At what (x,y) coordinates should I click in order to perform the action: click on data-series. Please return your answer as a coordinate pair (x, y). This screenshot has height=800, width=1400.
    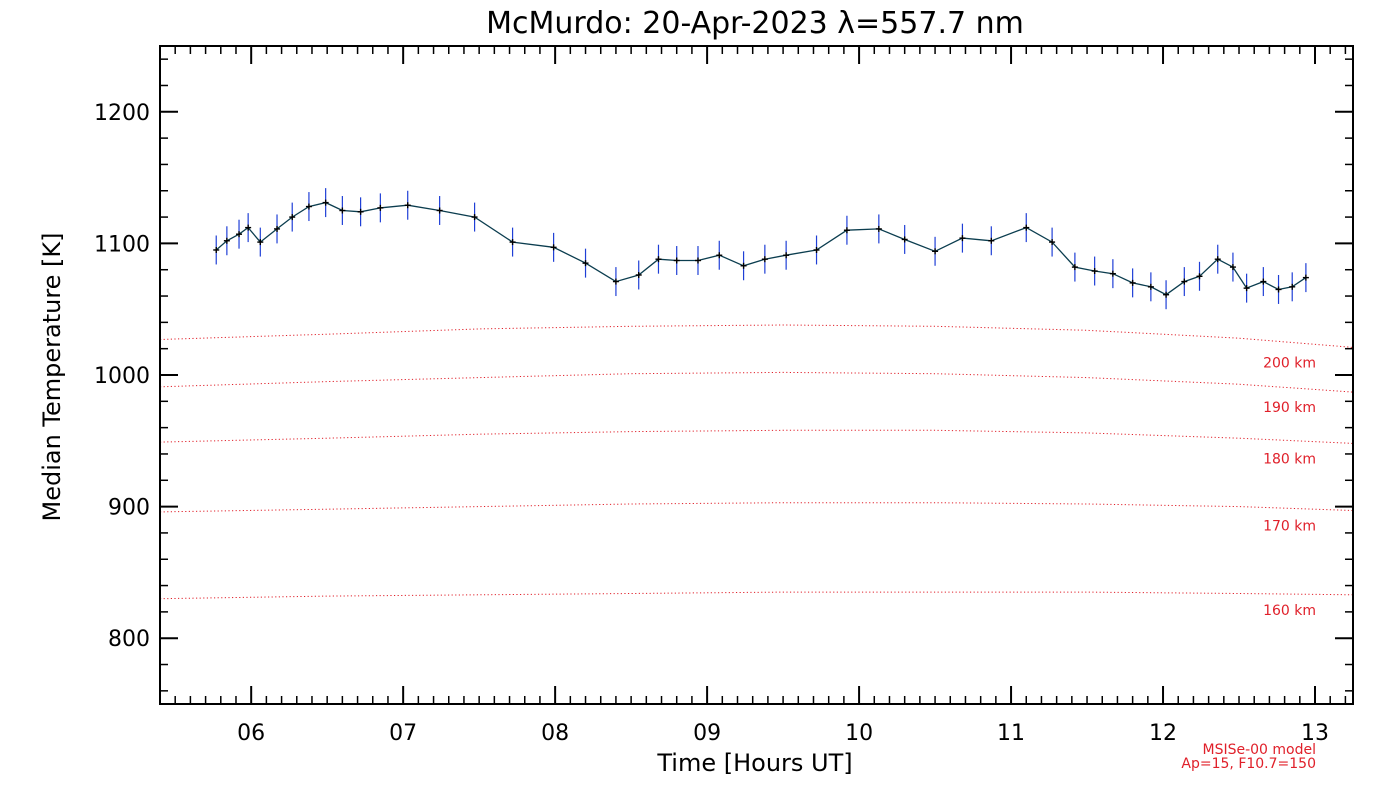
    Looking at the image, I should click on (761, 249).